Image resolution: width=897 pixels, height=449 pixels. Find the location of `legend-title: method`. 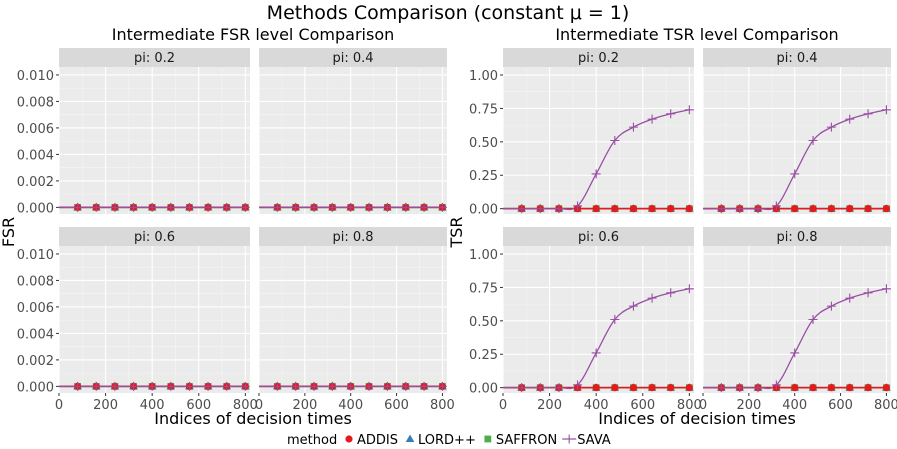

legend-title: method is located at coordinates (312, 440).